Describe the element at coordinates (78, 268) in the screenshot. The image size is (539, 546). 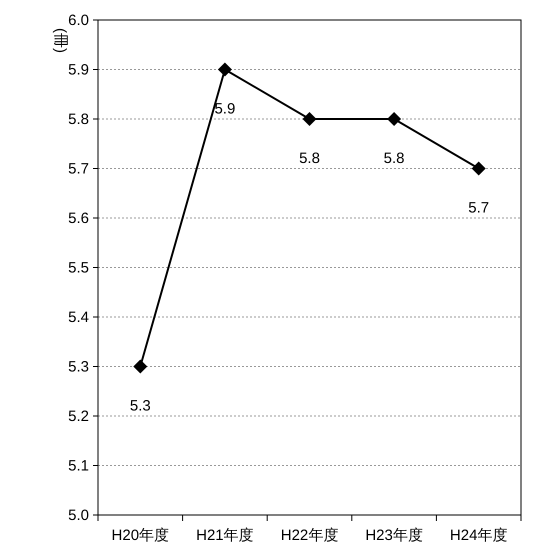
I see `y-tick-label: 5.5` at that location.